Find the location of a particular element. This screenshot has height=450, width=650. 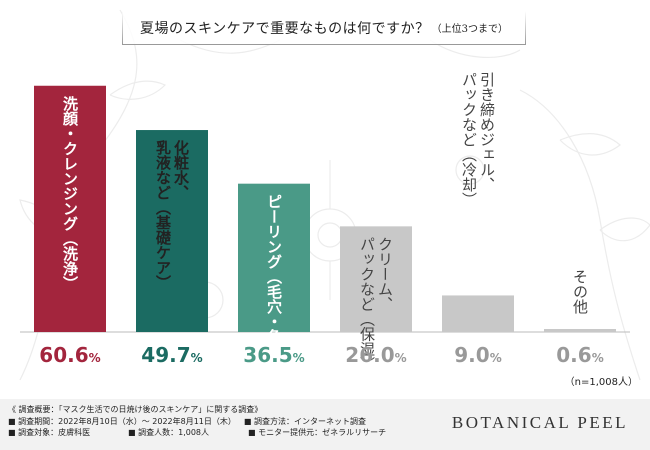

footer-panel is located at coordinates (325, 424).